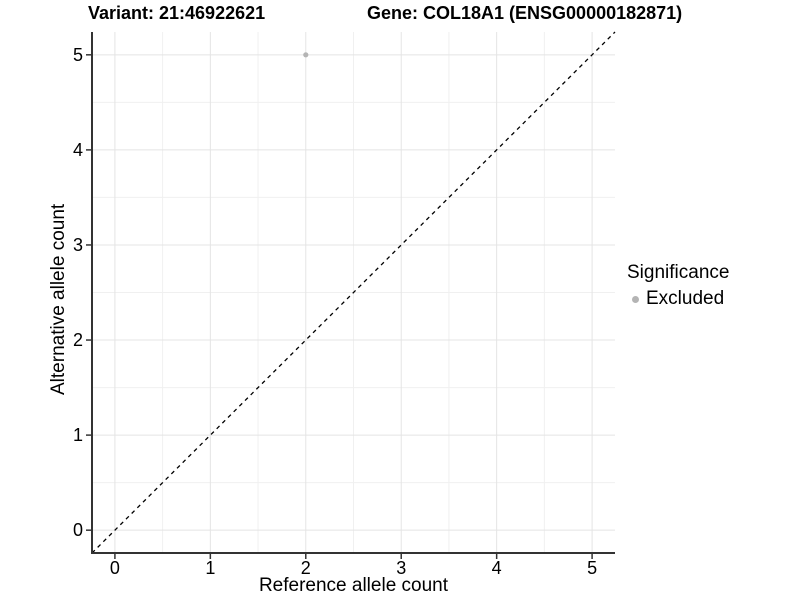 The image size is (800, 600). I want to click on legend-title: Significance, so click(678, 272).